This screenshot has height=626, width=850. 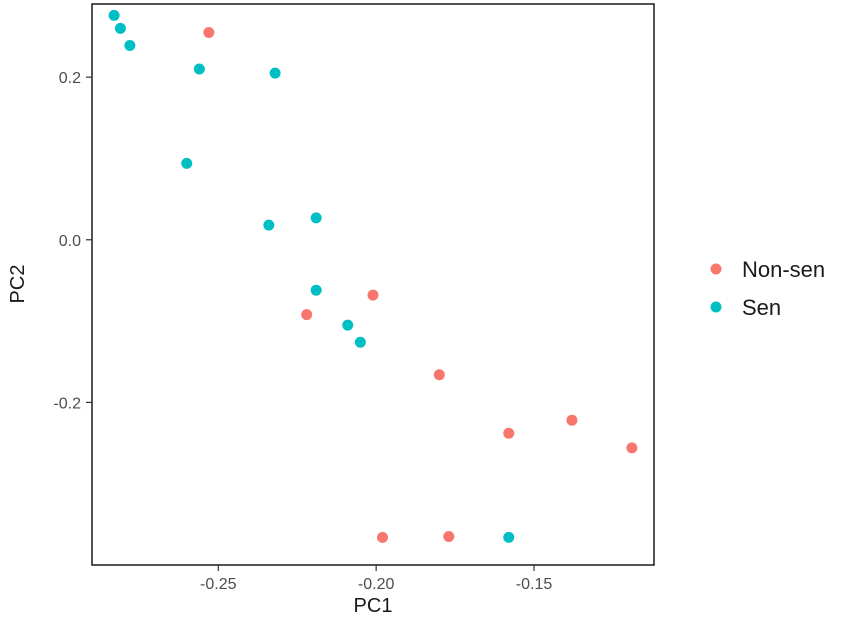 What do you see at coordinates (761, 307) in the screenshot?
I see `legend-label-sen: Sen` at bounding box center [761, 307].